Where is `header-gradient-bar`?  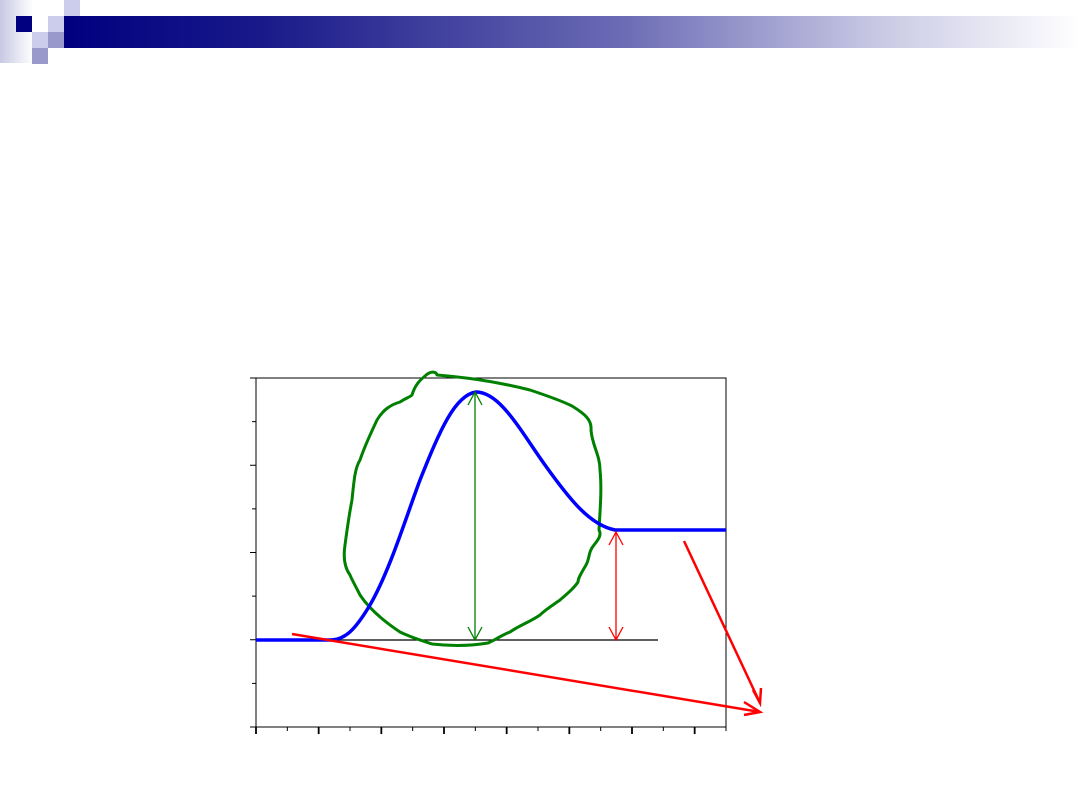 header-gradient-bar is located at coordinates (572, 32).